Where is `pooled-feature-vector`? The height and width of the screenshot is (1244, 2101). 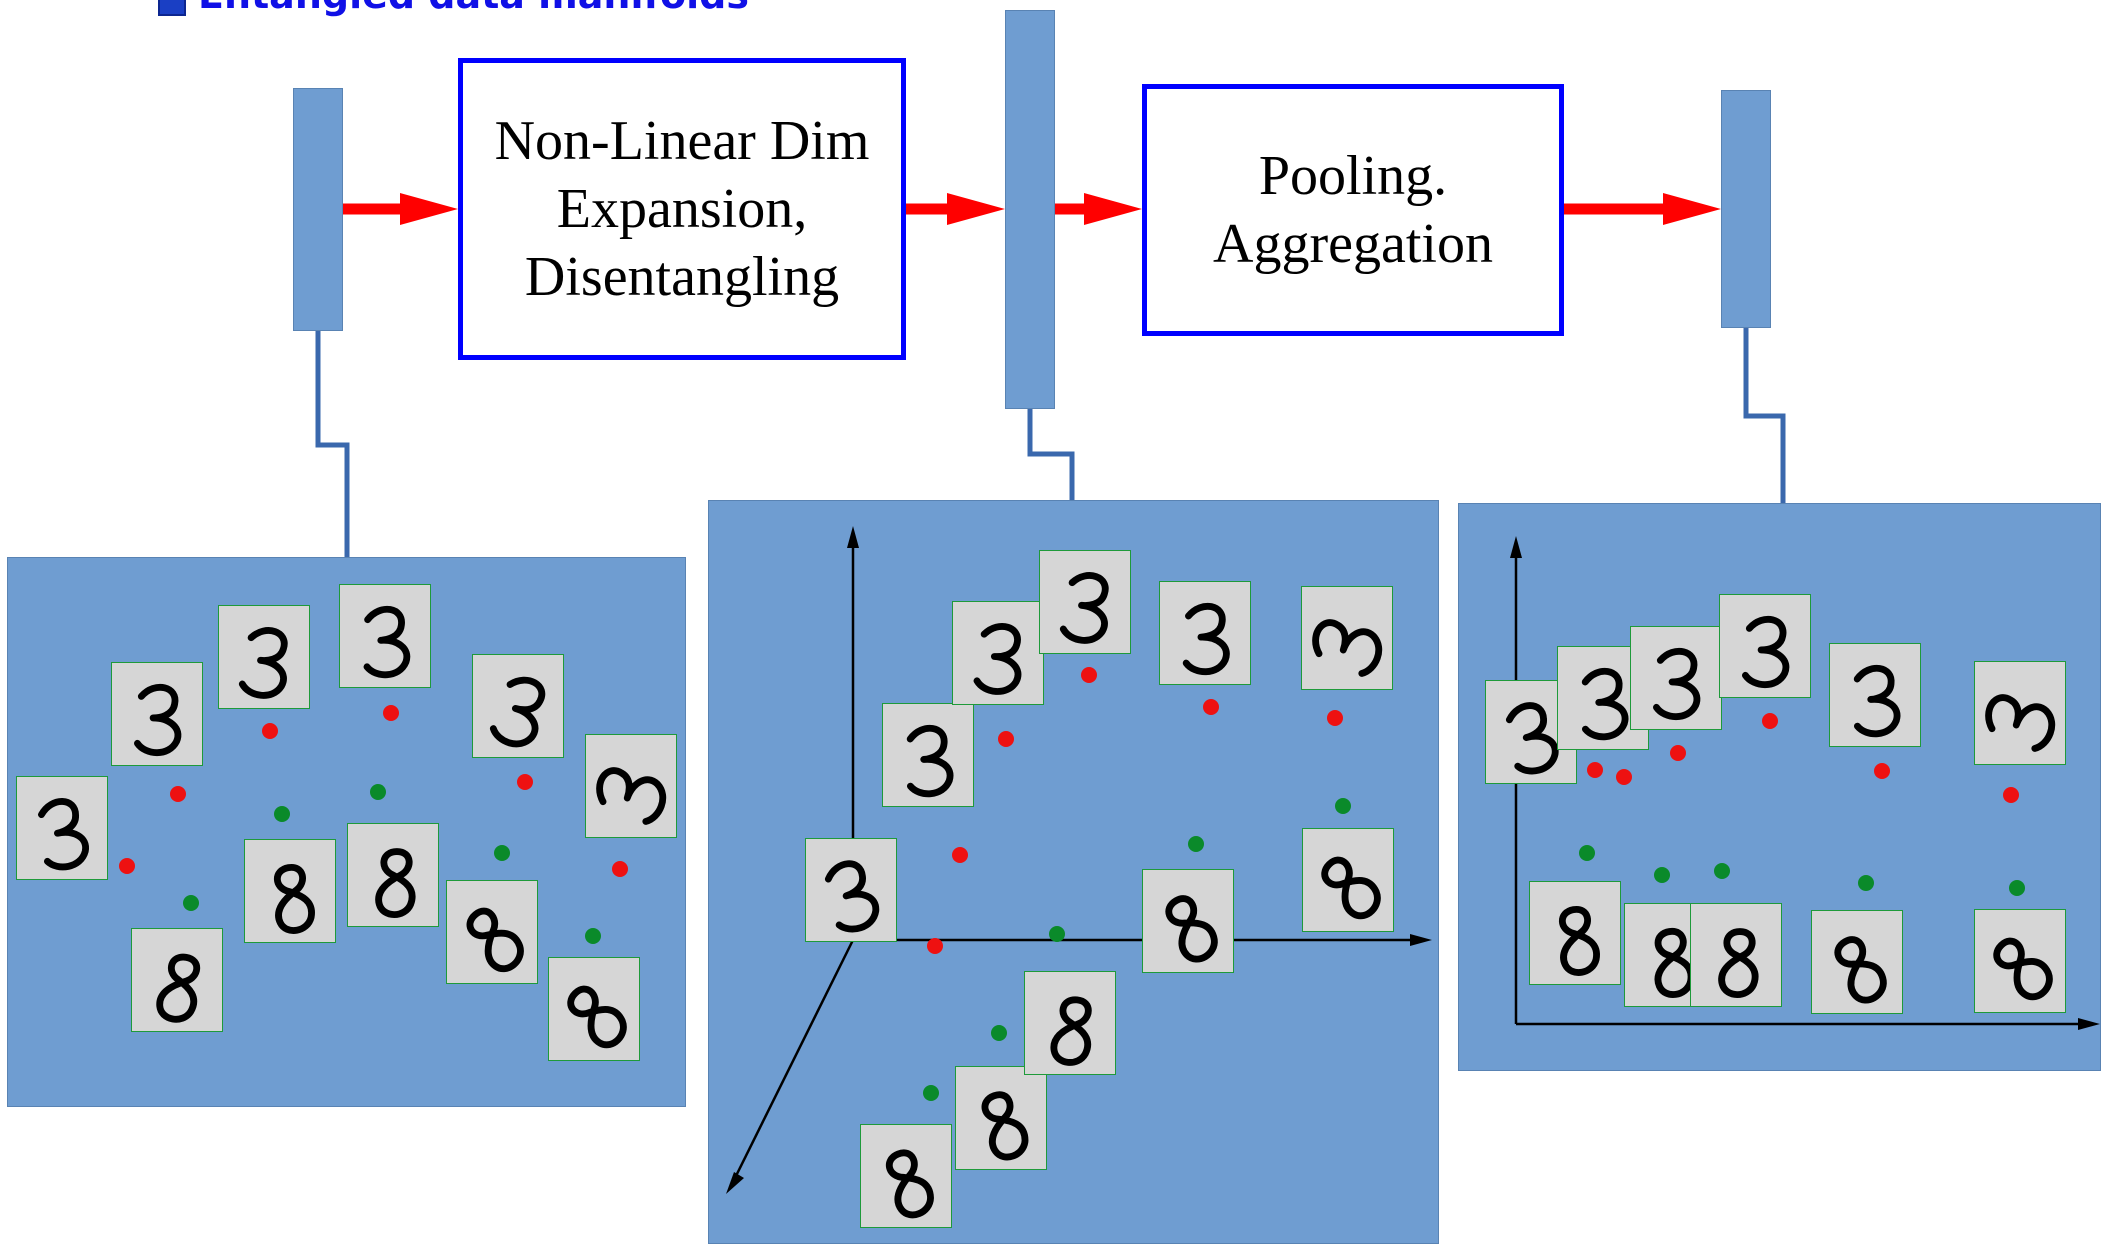
pooled-feature-vector is located at coordinates (1746, 209).